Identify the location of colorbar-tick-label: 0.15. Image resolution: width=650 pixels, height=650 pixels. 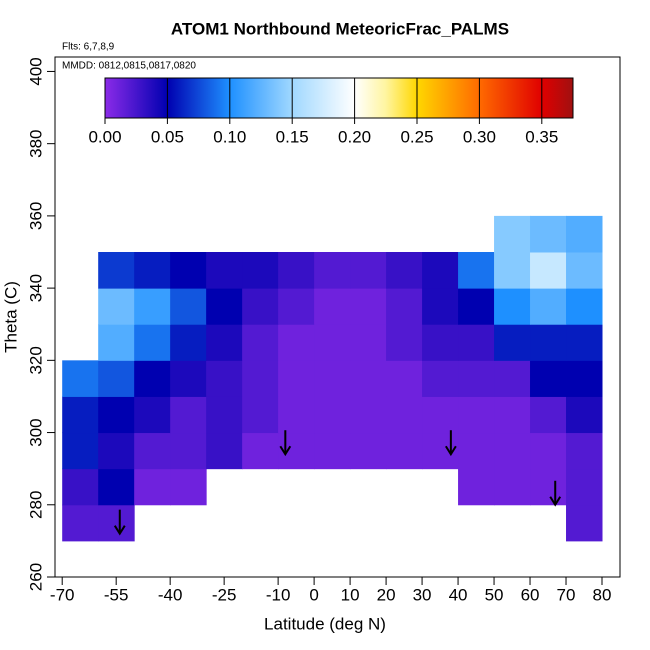
(292, 136).